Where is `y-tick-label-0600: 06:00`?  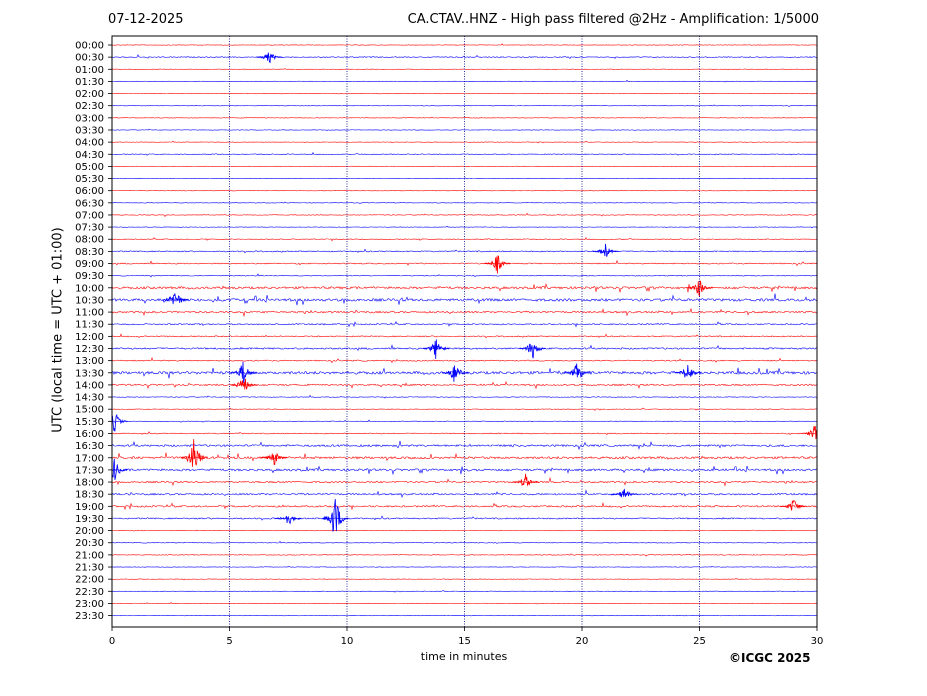 y-tick-label-0600: 06:00 is located at coordinates (89, 191).